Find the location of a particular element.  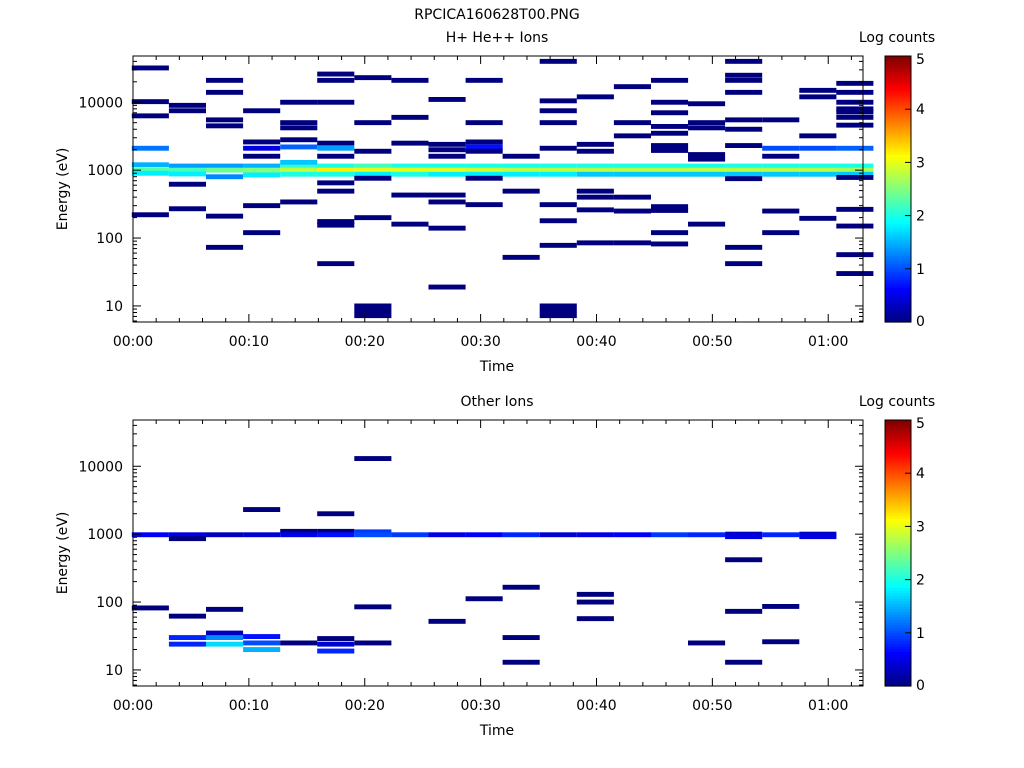

y-tick-label: 10 is located at coordinates (114, 671).